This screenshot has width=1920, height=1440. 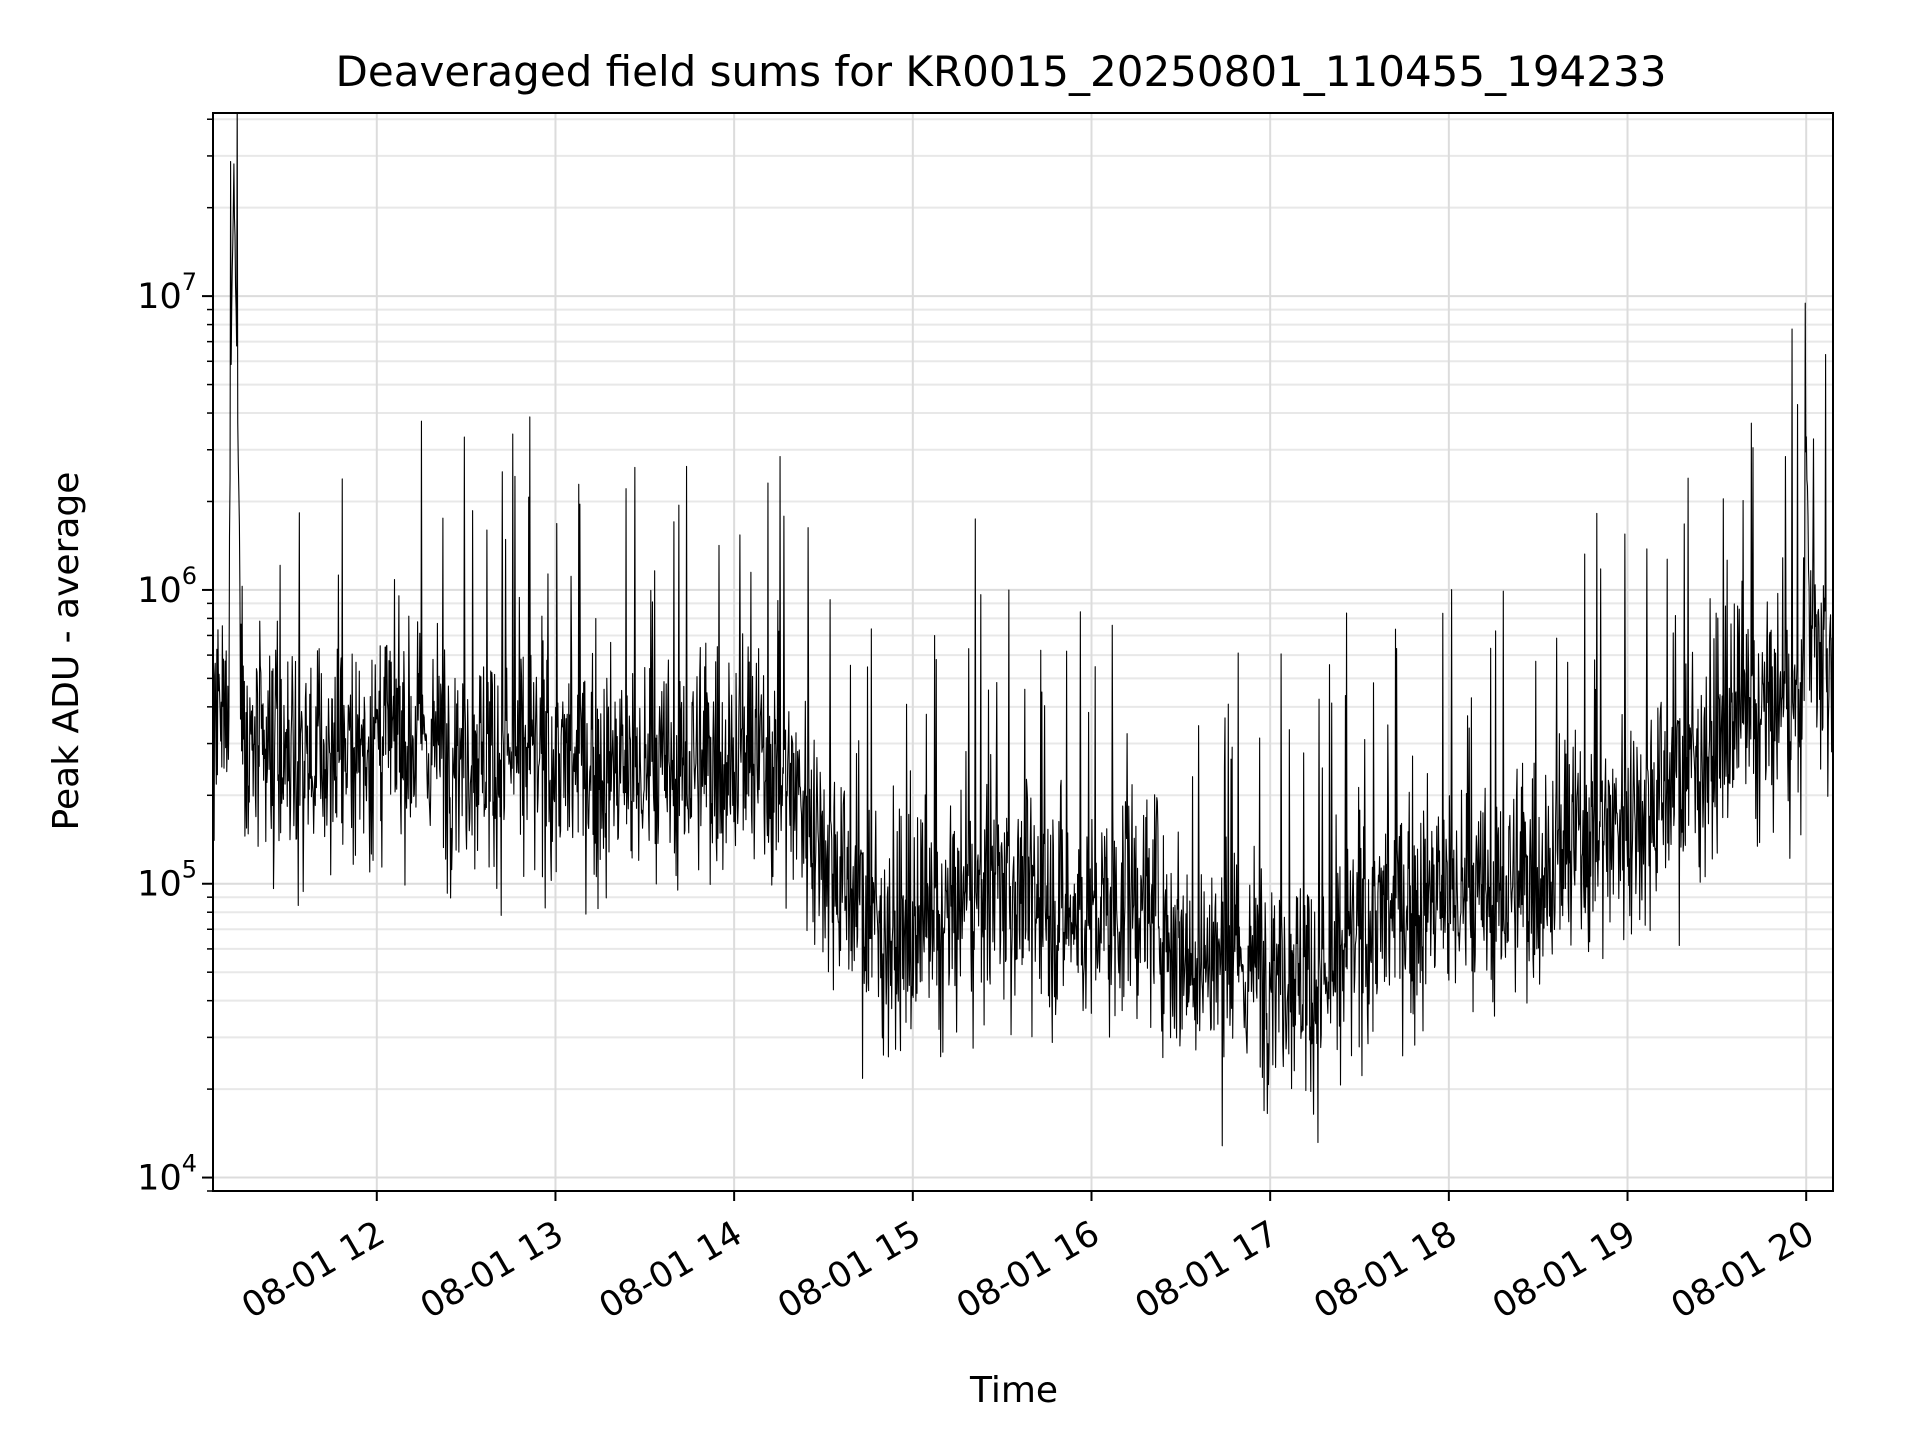 I want to click on y-axis: 10⁴ 10⁵ 10⁶ 10⁷, so click(x=175, y=658).